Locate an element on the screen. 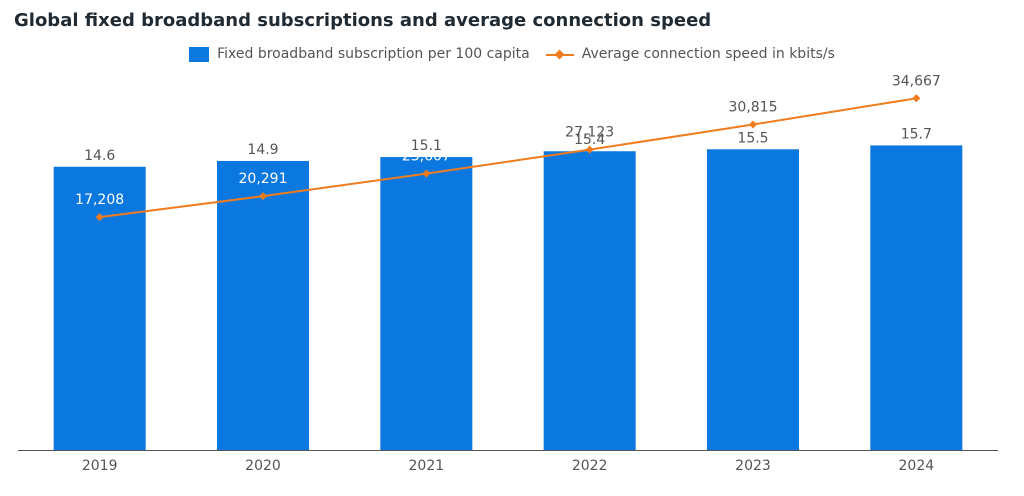 The height and width of the screenshot is (496, 1024). bar-value-label: 14.6 is located at coordinates (99, 156).